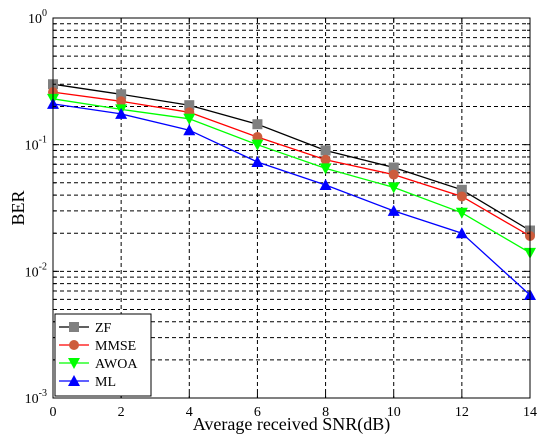  What do you see at coordinates (103, 328) in the screenshot?
I see `legend-label-zf: ZF` at bounding box center [103, 328].